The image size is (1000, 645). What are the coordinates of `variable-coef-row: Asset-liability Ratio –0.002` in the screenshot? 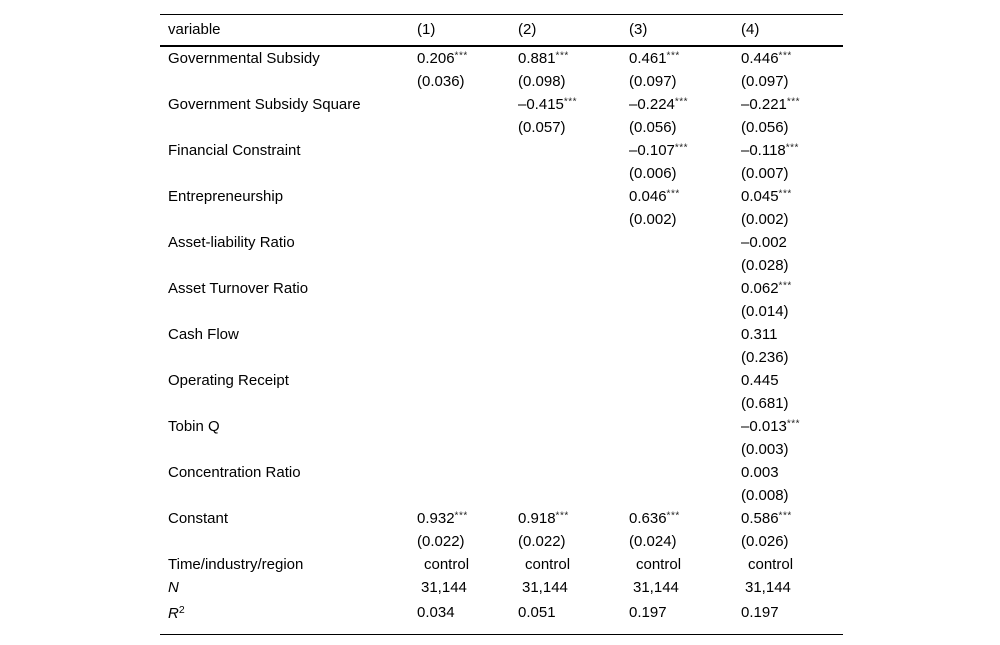 It's located at (501, 242).